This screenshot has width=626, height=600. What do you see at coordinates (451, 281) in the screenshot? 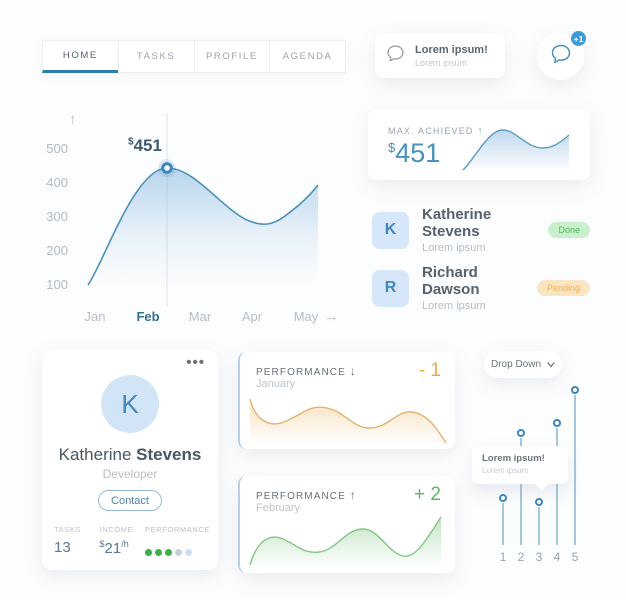
I see `person-name: Richard Dawson` at bounding box center [451, 281].